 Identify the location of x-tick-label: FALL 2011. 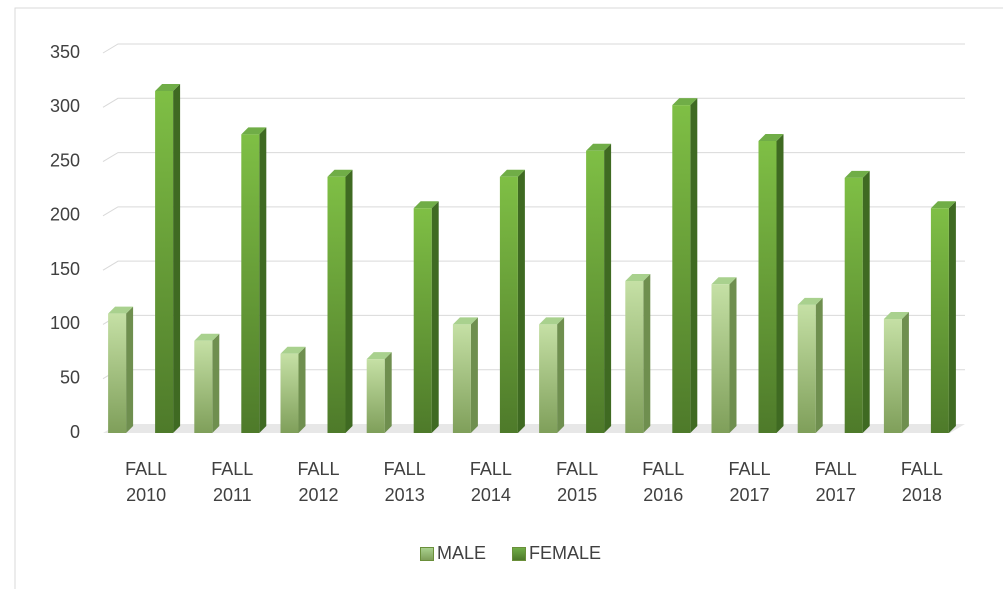
(232, 482).